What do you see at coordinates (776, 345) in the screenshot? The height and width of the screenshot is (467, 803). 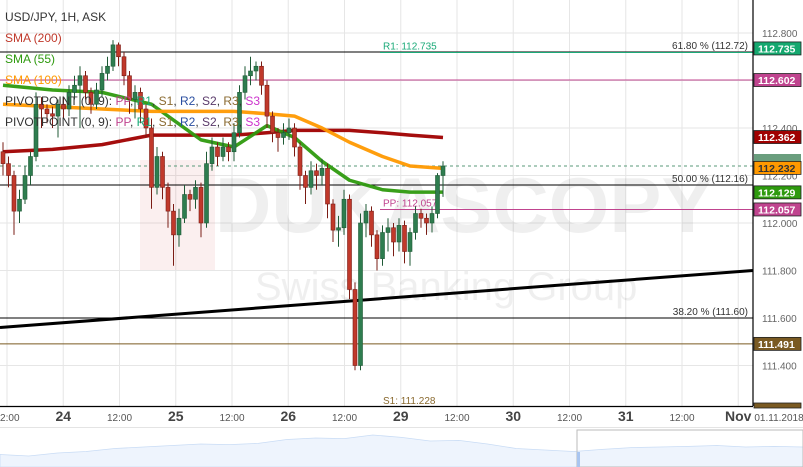 I see `price-tag-label: 111.491` at bounding box center [776, 345].